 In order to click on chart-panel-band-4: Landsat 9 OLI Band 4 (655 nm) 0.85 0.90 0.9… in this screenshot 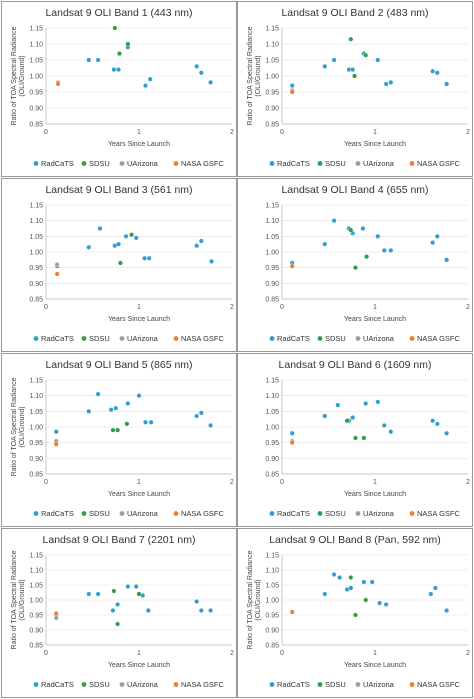, I will do `click(355, 265)`.